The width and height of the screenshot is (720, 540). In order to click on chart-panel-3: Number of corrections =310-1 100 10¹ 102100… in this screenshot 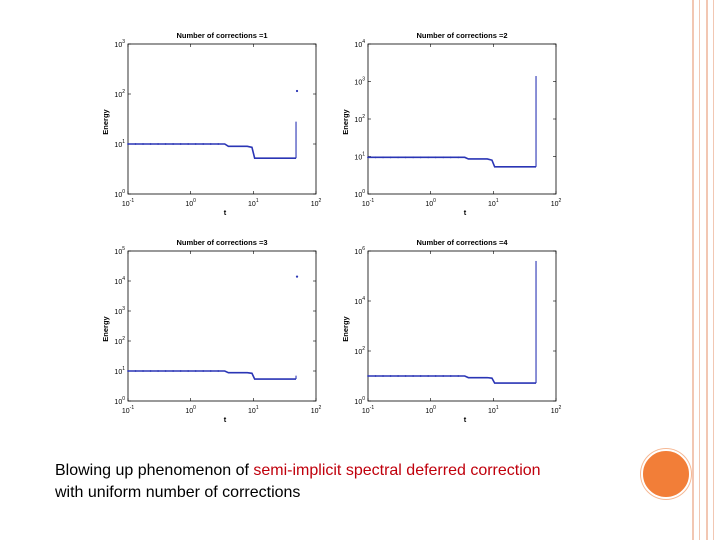, I will do `click(211, 331)`.